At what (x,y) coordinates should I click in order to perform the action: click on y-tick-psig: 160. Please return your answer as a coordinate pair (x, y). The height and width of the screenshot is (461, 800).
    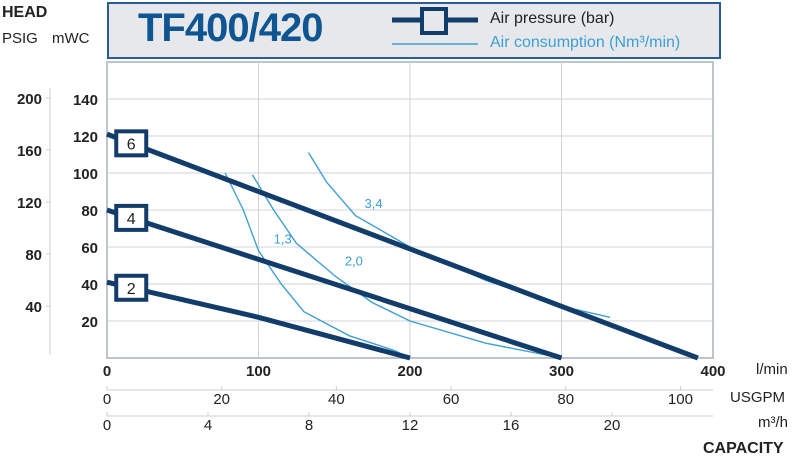
    Looking at the image, I should click on (29, 151).